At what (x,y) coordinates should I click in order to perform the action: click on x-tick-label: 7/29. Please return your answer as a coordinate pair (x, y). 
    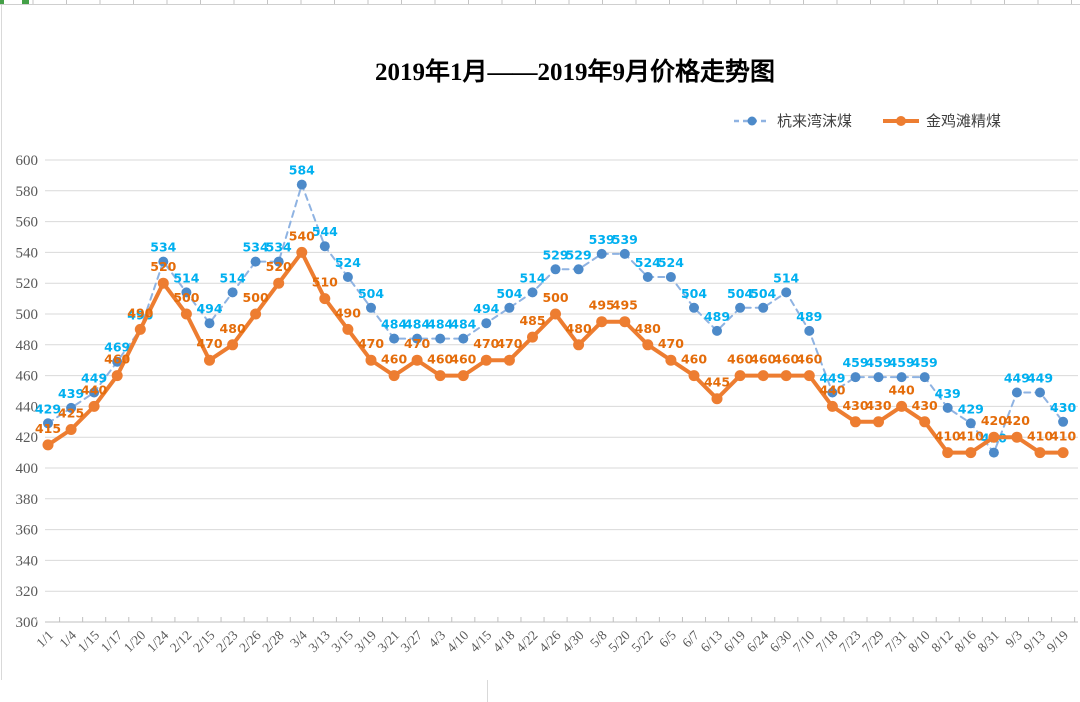
    Looking at the image, I should click on (873, 641).